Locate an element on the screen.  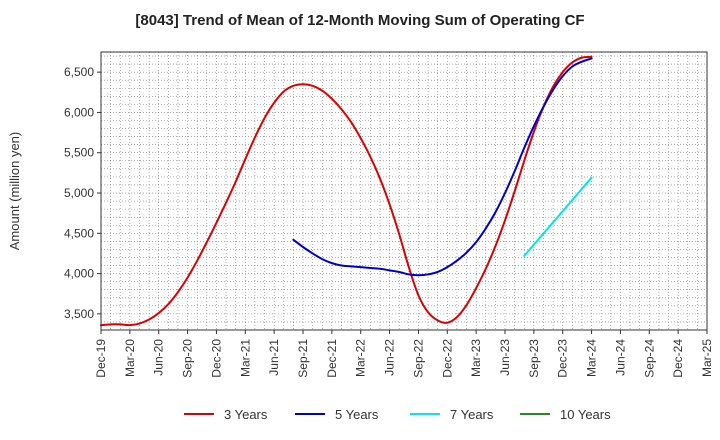
x-tick-label: Jun-22 is located at coordinates (390, 357).